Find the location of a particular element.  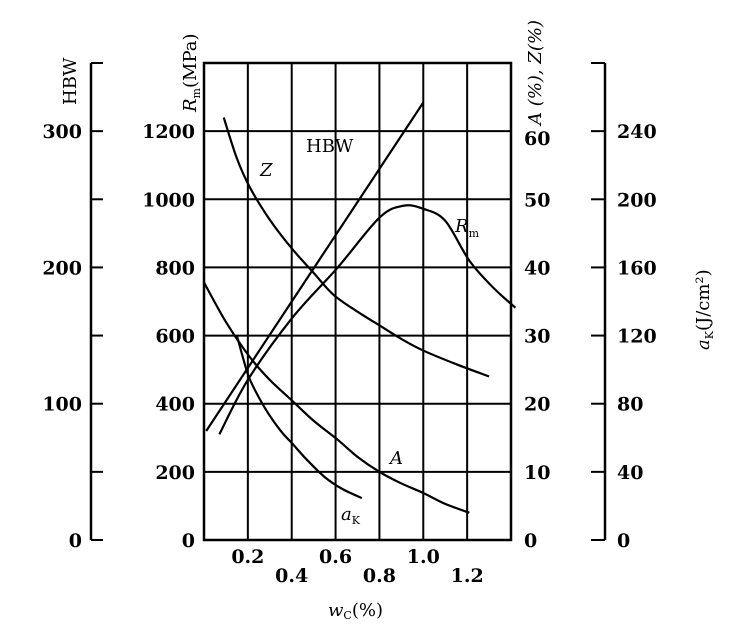

x-tick-label: 0.6 is located at coordinates (335, 557).